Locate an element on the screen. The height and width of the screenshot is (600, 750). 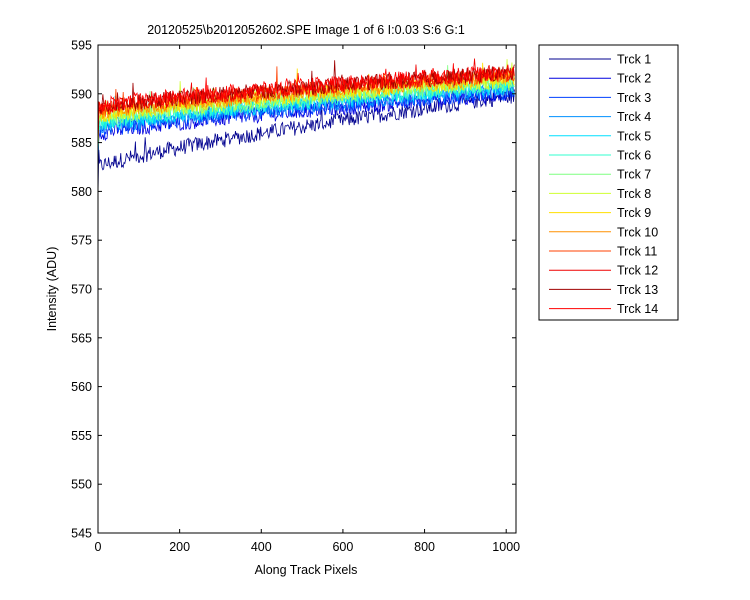
y-tick-label: 565 is located at coordinates (81, 338).